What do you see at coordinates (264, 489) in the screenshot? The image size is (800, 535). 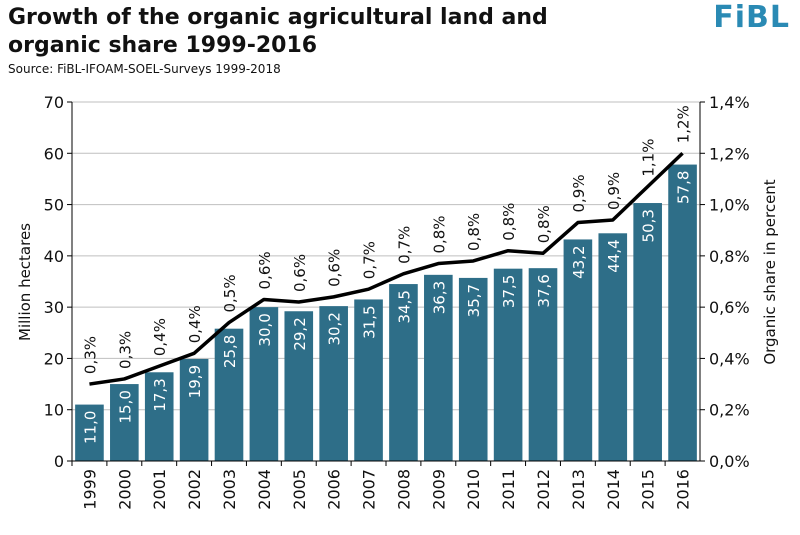 I see `x-tick-label: 2004` at bounding box center [264, 489].